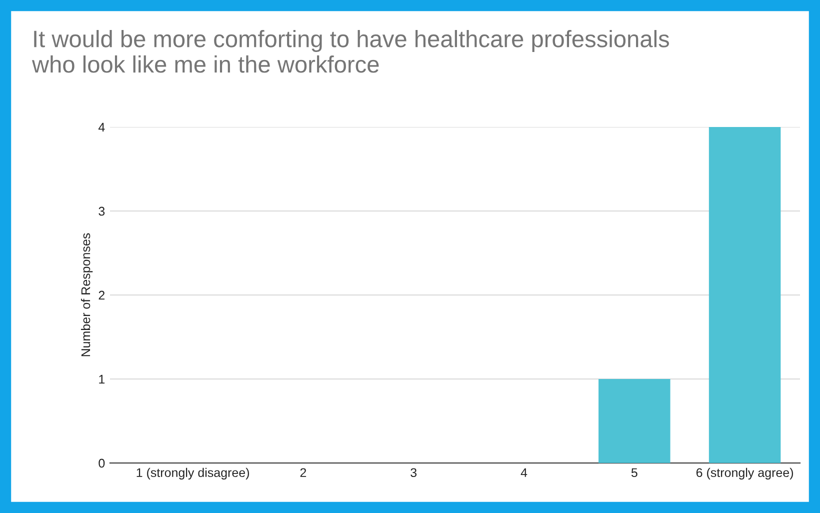 This screenshot has width=820, height=513. Describe the element at coordinates (101, 127) in the screenshot. I see `y-tick-label: 4` at that location.